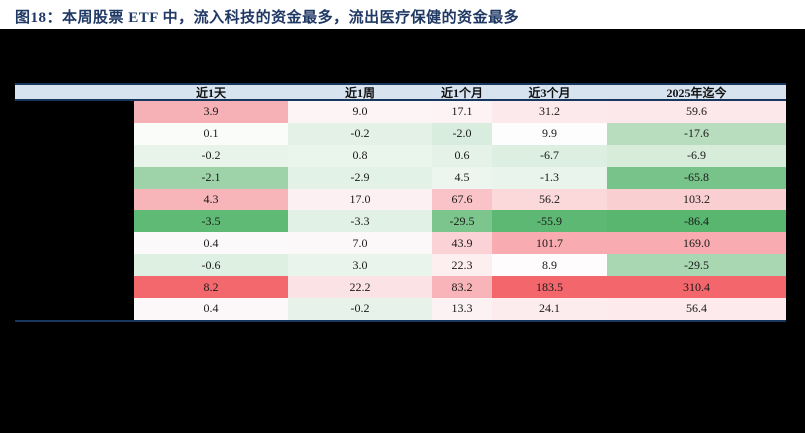 This screenshot has width=805, height=433. What do you see at coordinates (696, 112) in the screenshot?
I see `value-cell: 59.6` at bounding box center [696, 112].